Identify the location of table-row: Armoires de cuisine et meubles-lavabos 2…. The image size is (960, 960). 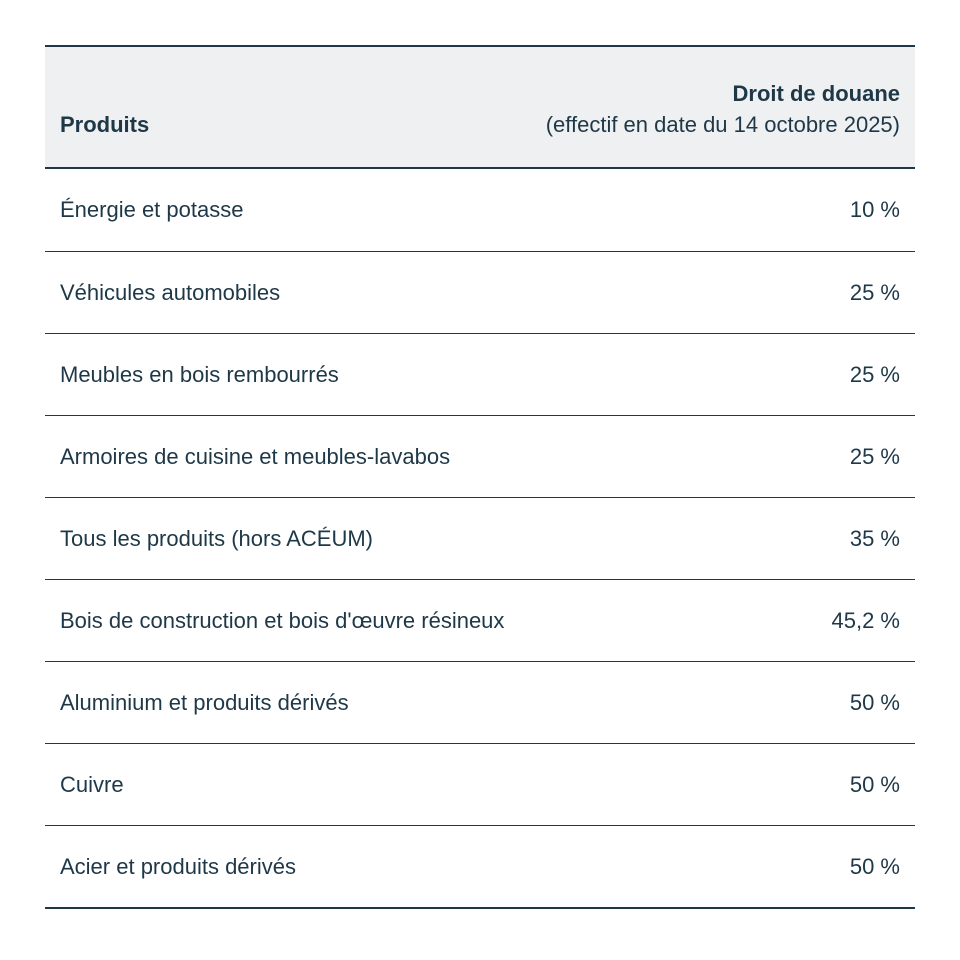
(480, 456).